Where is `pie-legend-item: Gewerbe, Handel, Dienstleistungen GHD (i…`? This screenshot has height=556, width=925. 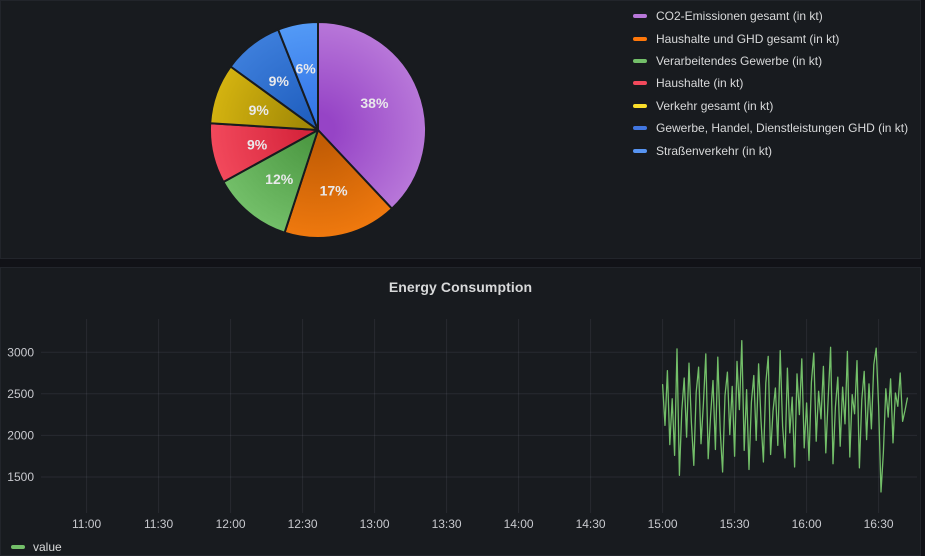 pie-legend-item: Gewerbe, Handel, Dienstleistungen GHD (i… is located at coordinates (770, 128).